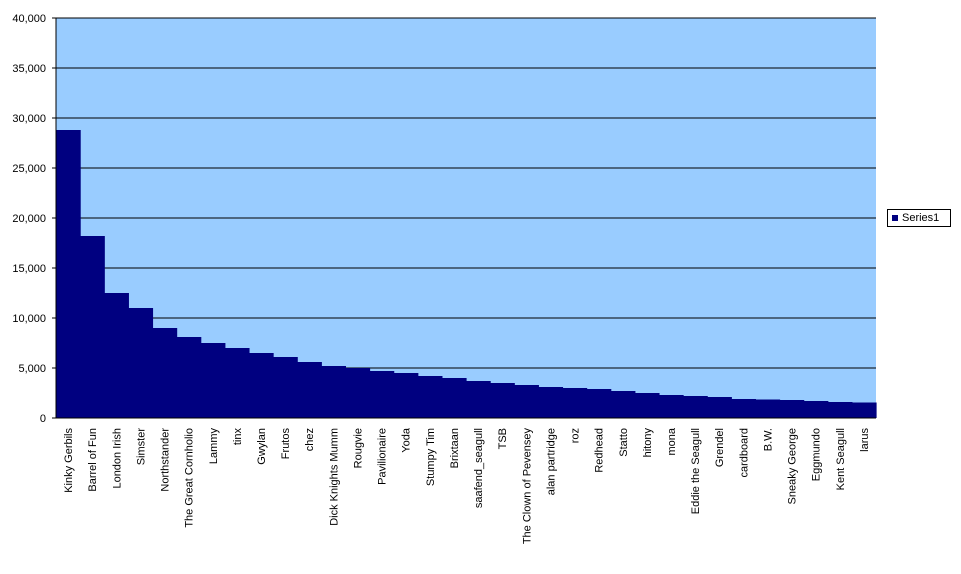 The width and height of the screenshot is (961, 574). What do you see at coordinates (624, 442) in the screenshot?
I see `x-tick-label: Statto` at bounding box center [624, 442].